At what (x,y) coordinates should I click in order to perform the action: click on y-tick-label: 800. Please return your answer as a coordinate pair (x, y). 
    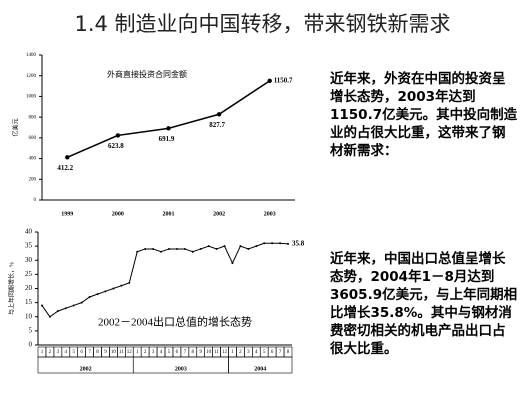
    Looking at the image, I should click on (33, 117).